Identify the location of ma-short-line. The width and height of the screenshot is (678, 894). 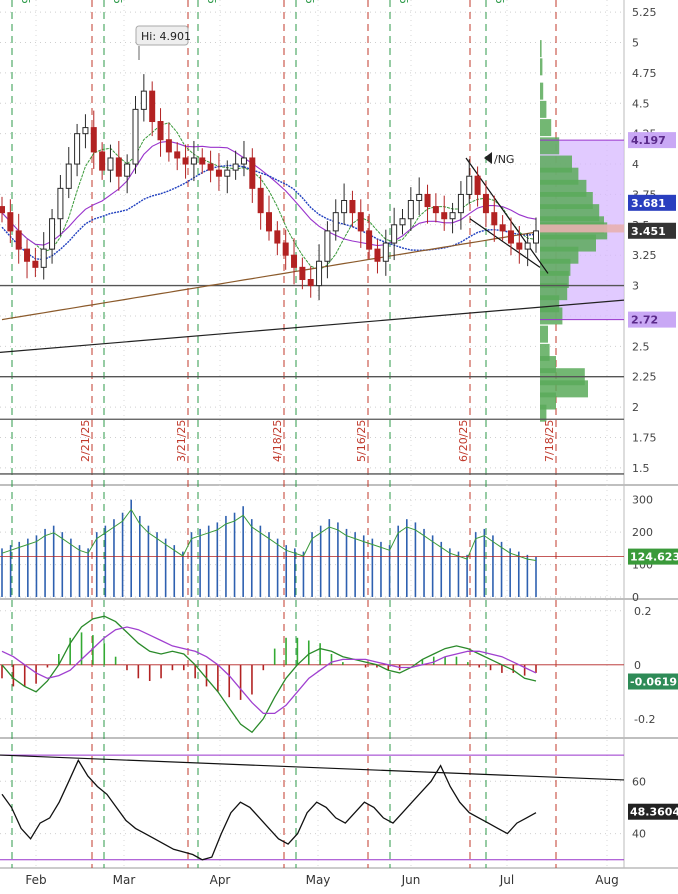
(269, 196).